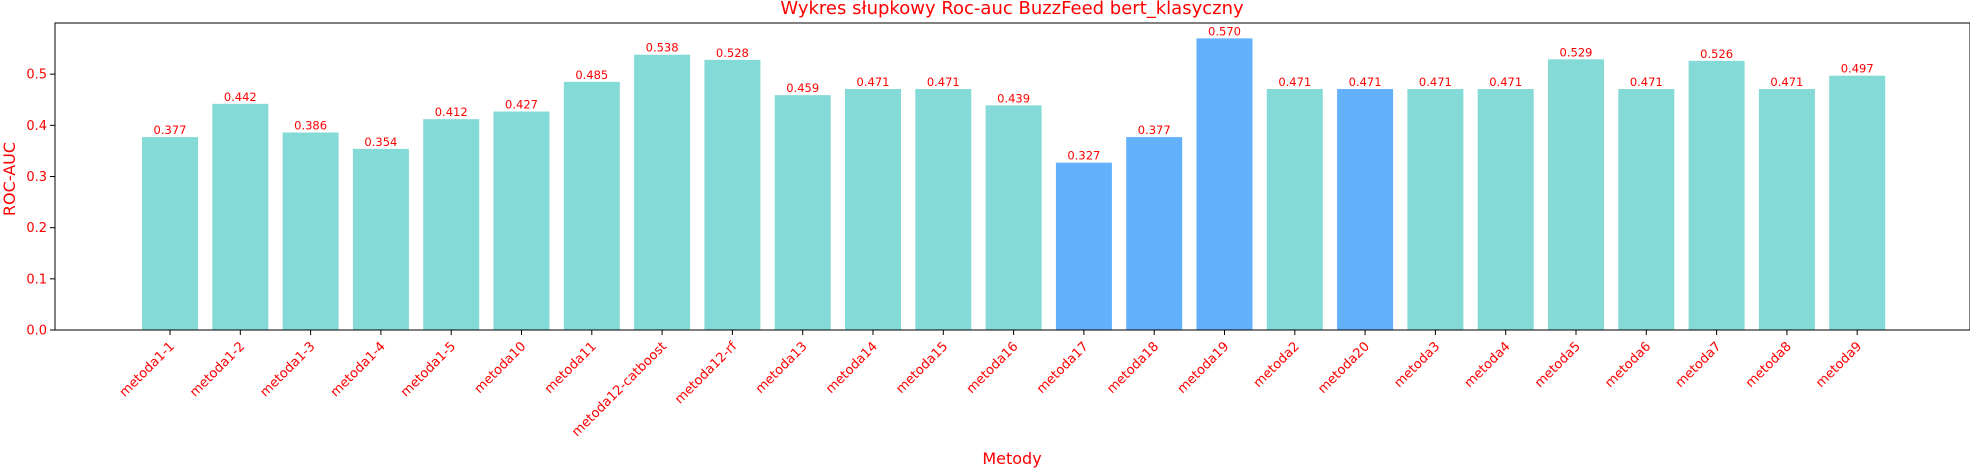 Image resolution: width=1970 pixels, height=470 pixels. I want to click on y-tick-label: 0.1, so click(36, 279).